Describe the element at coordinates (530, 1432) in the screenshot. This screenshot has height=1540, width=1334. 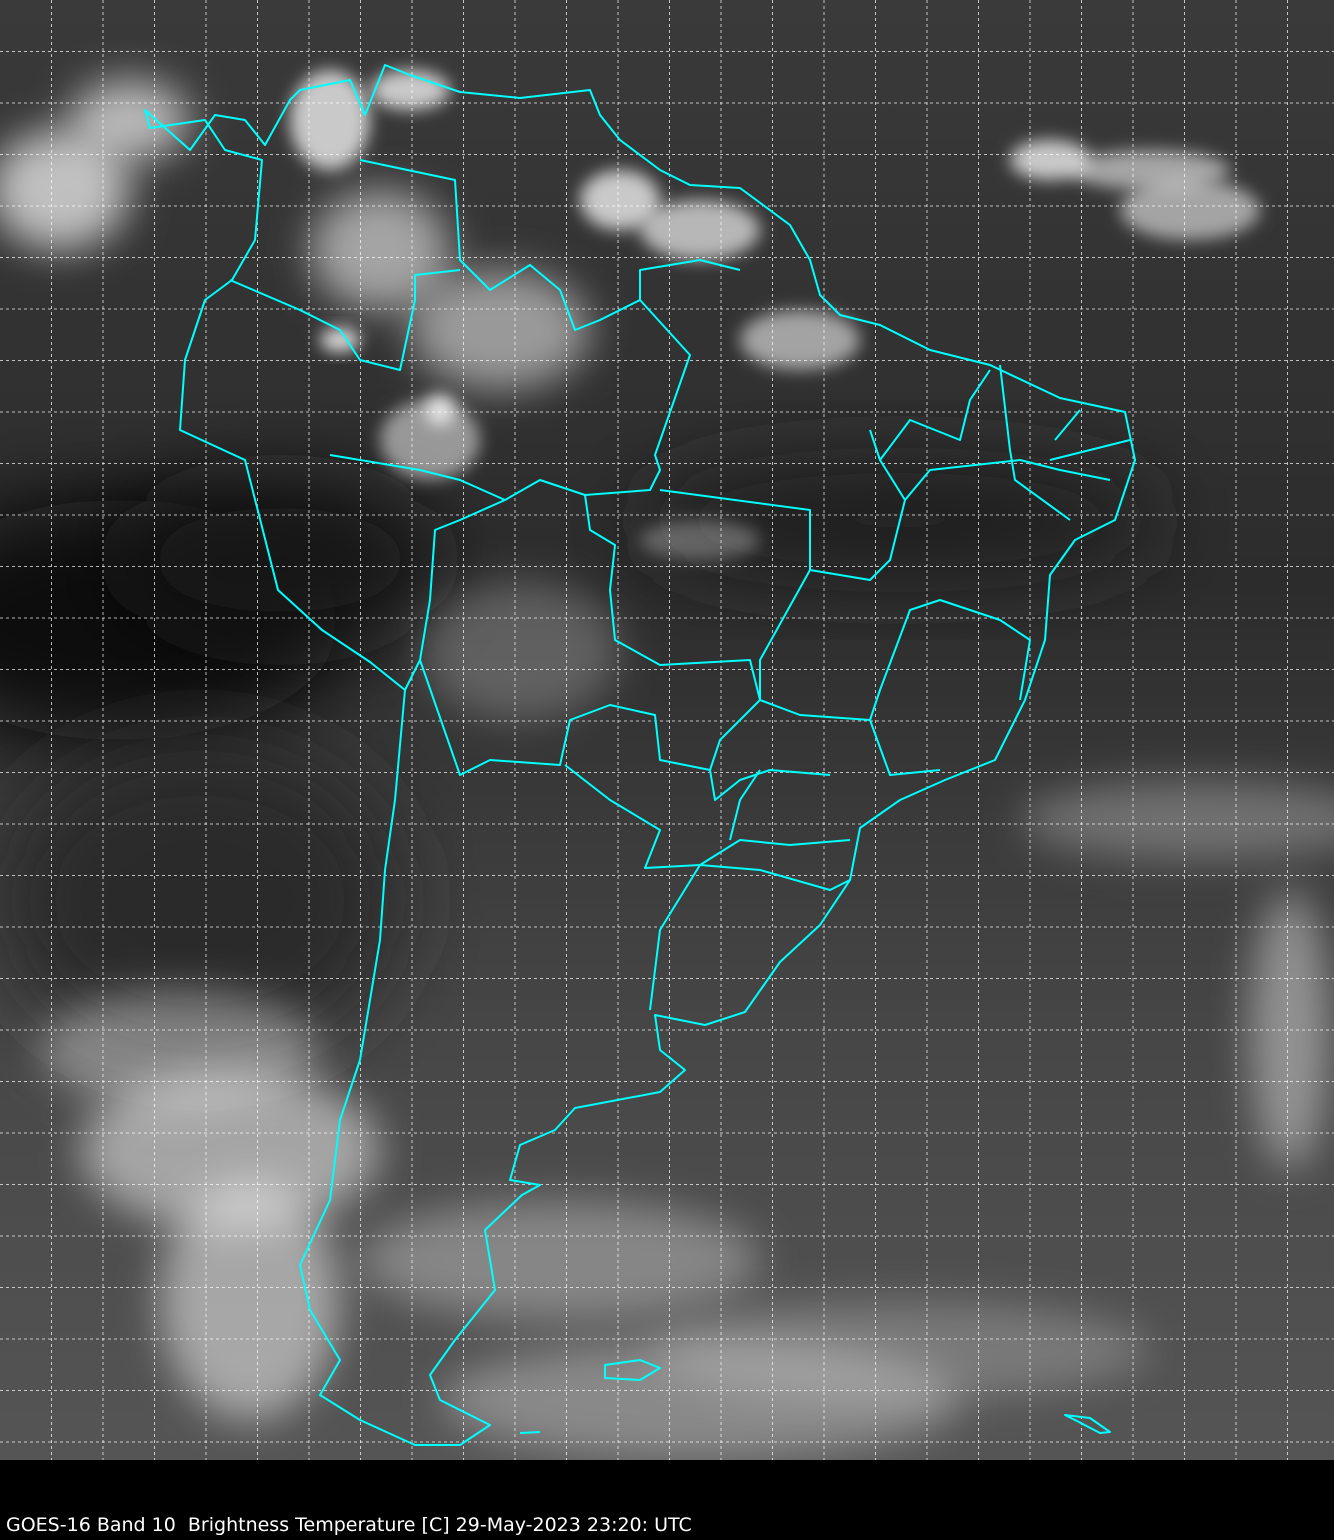
I see `island` at that location.